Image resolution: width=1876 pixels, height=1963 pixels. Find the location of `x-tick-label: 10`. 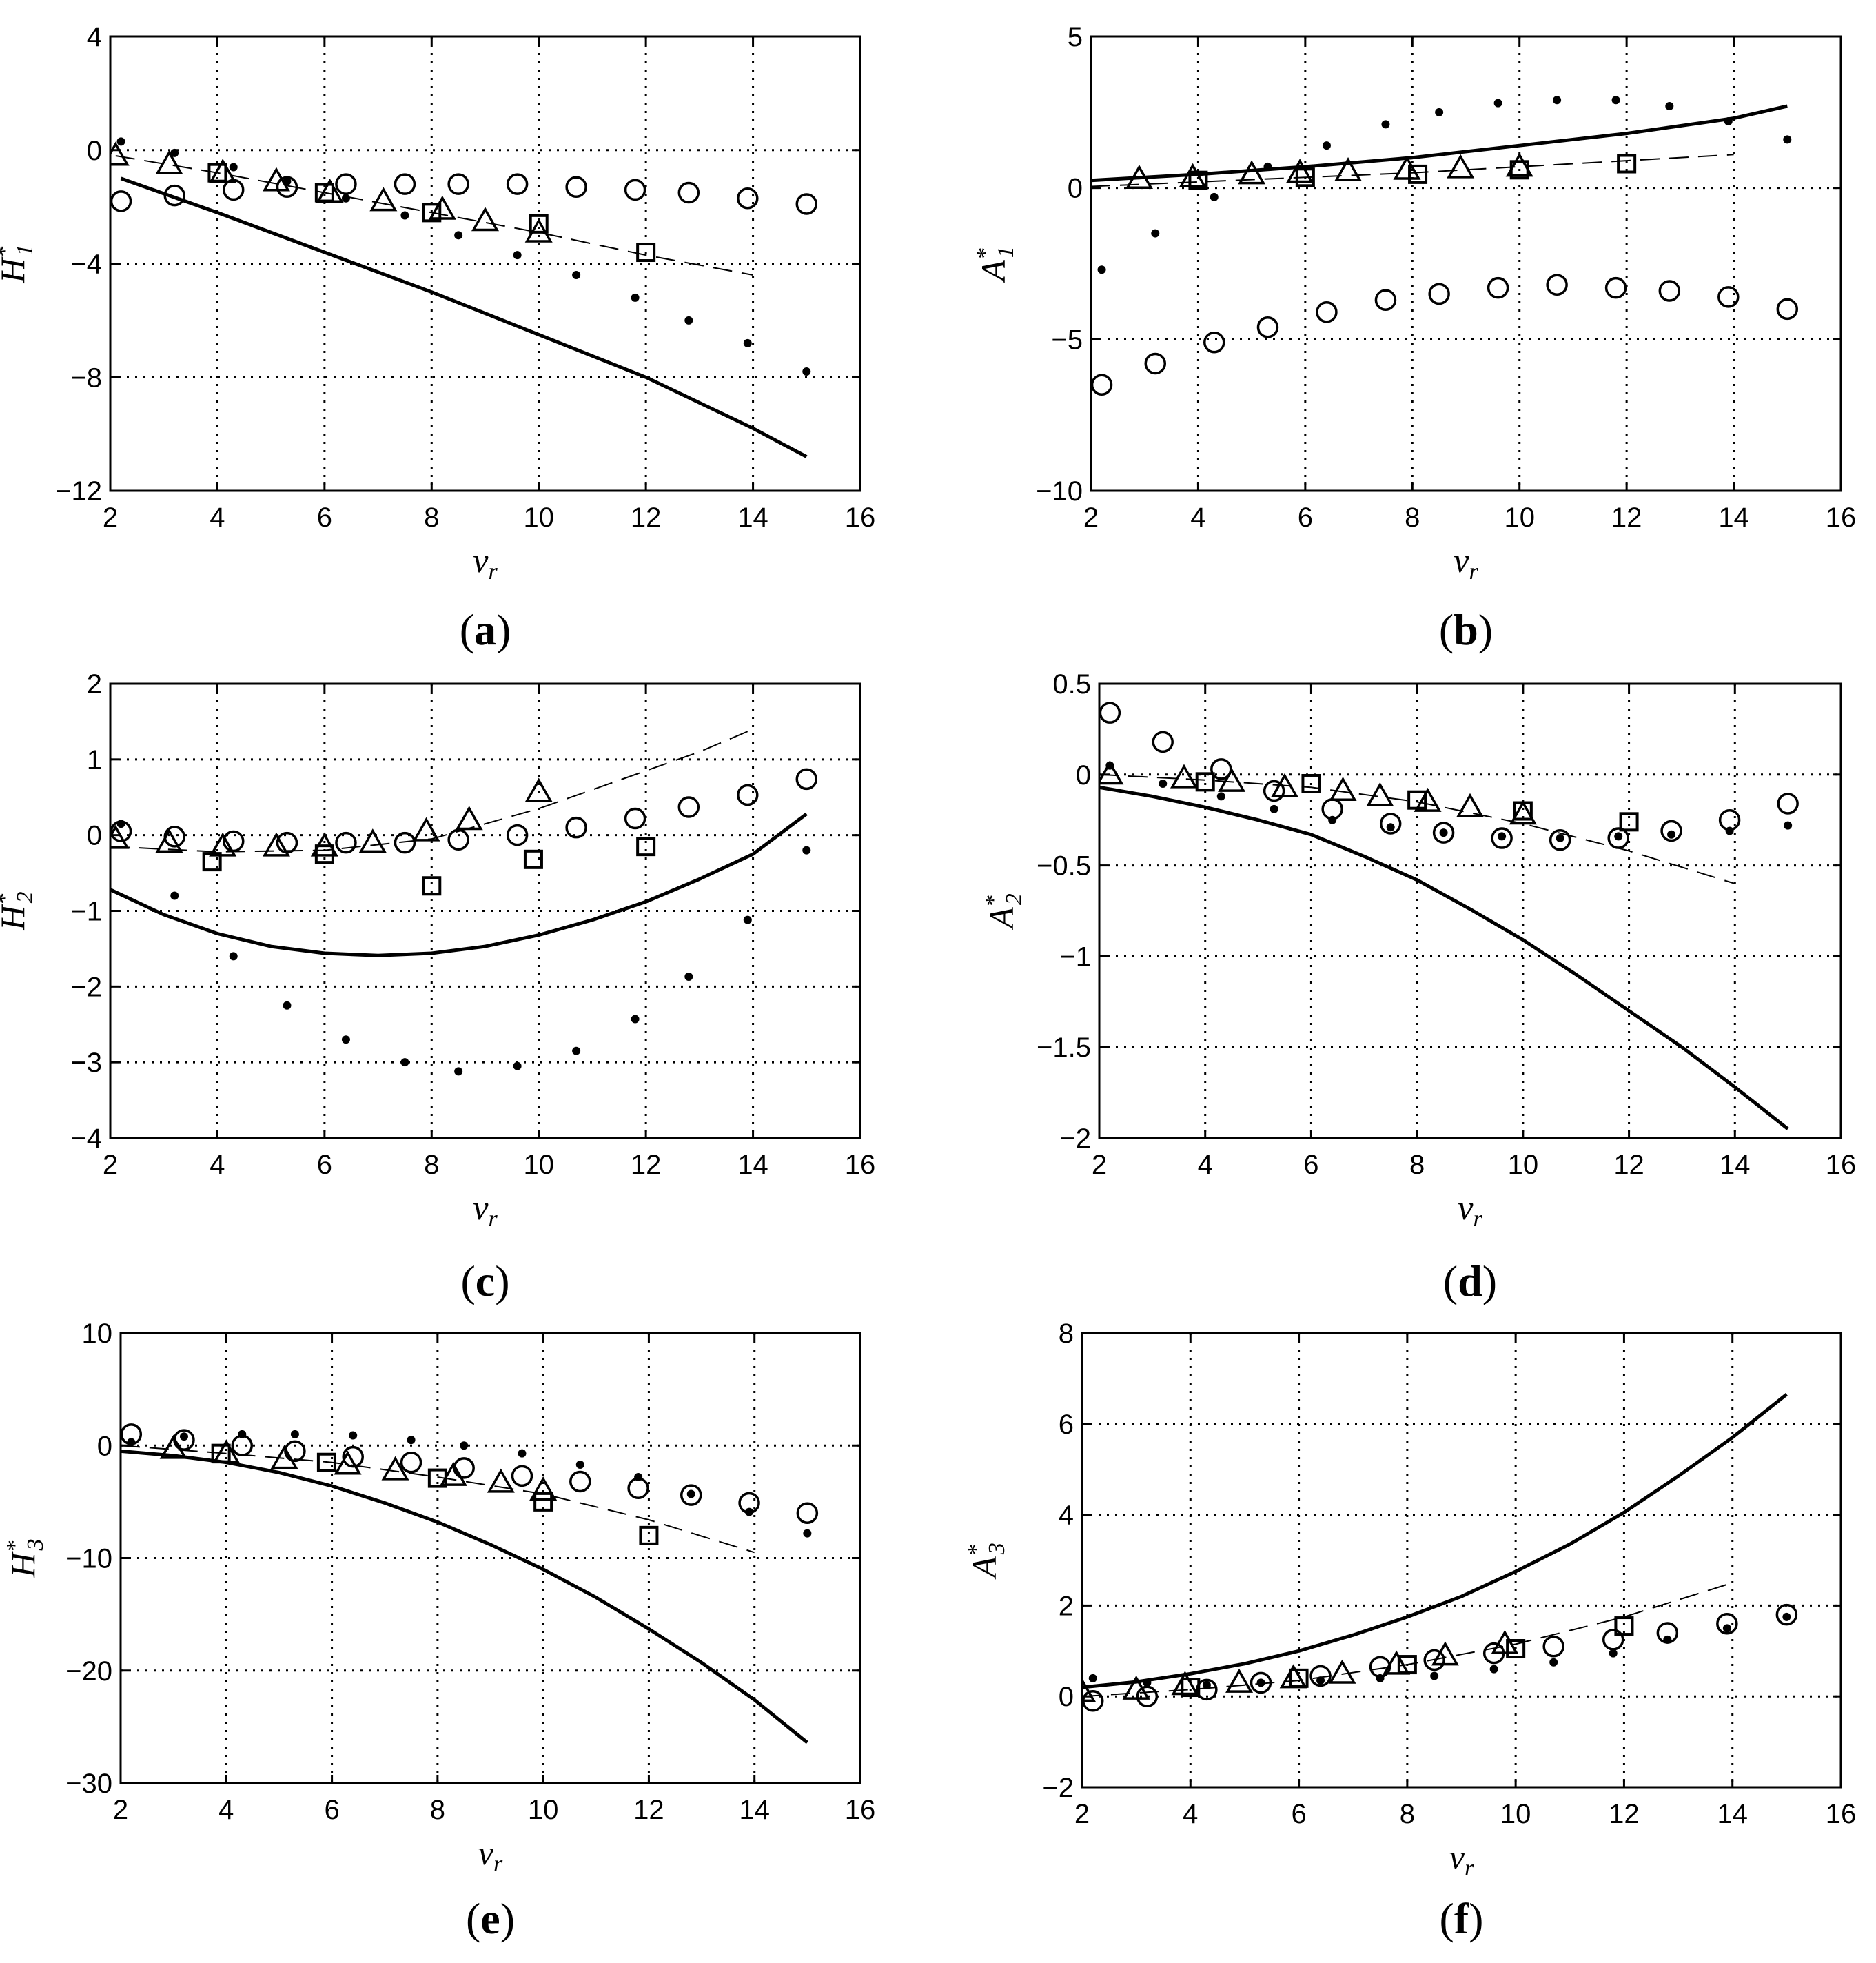

x-tick-label: 10 is located at coordinates (1515, 1814).